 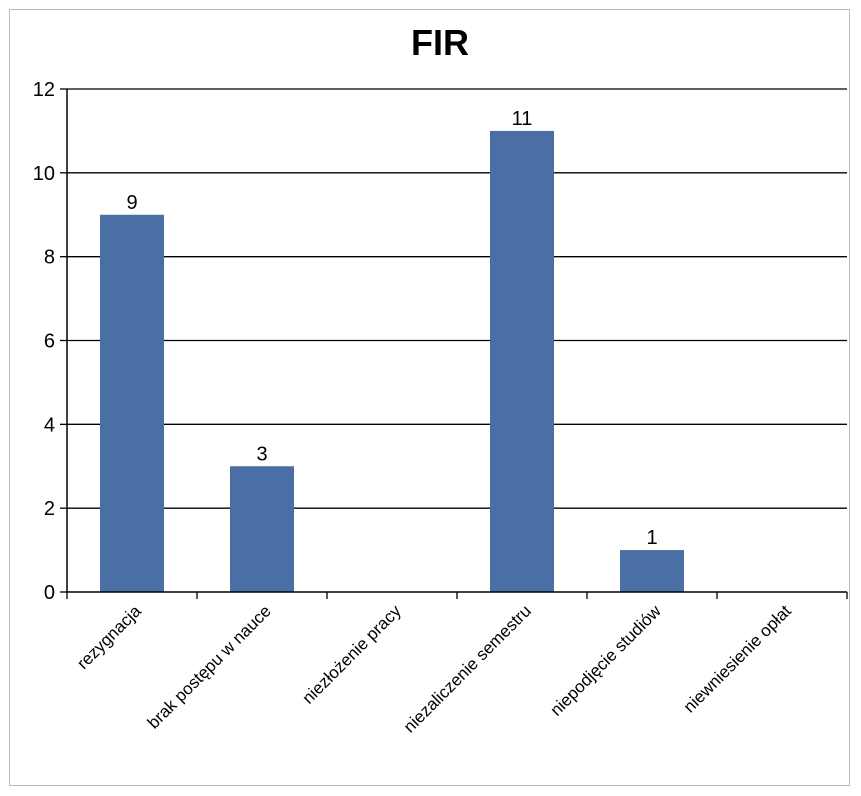 What do you see at coordinates (261, 454) in the screenshot?
I see `data-label: 3` at bounding box center [261, 454].